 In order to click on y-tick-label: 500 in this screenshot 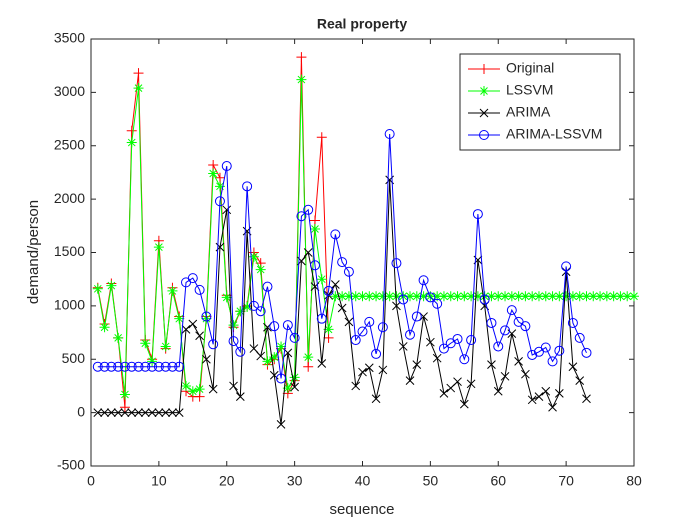, I will do `click(74, 358)`.